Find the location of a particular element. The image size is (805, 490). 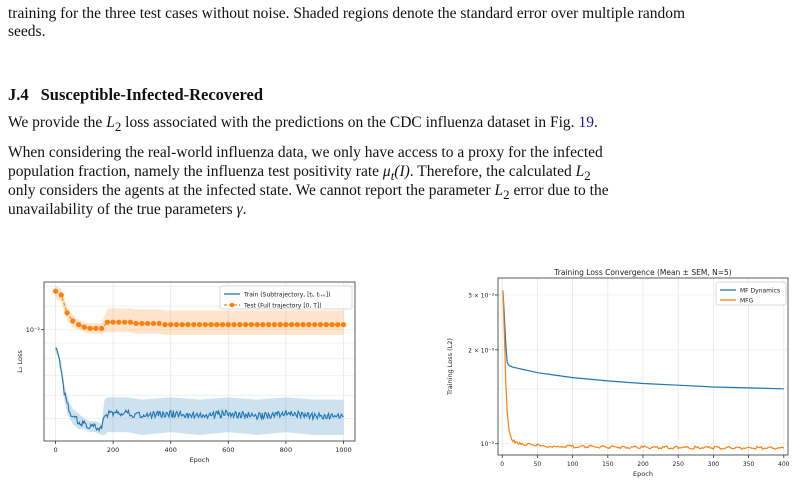

x-tick-label: 250 is located at coordinates (678, 464).